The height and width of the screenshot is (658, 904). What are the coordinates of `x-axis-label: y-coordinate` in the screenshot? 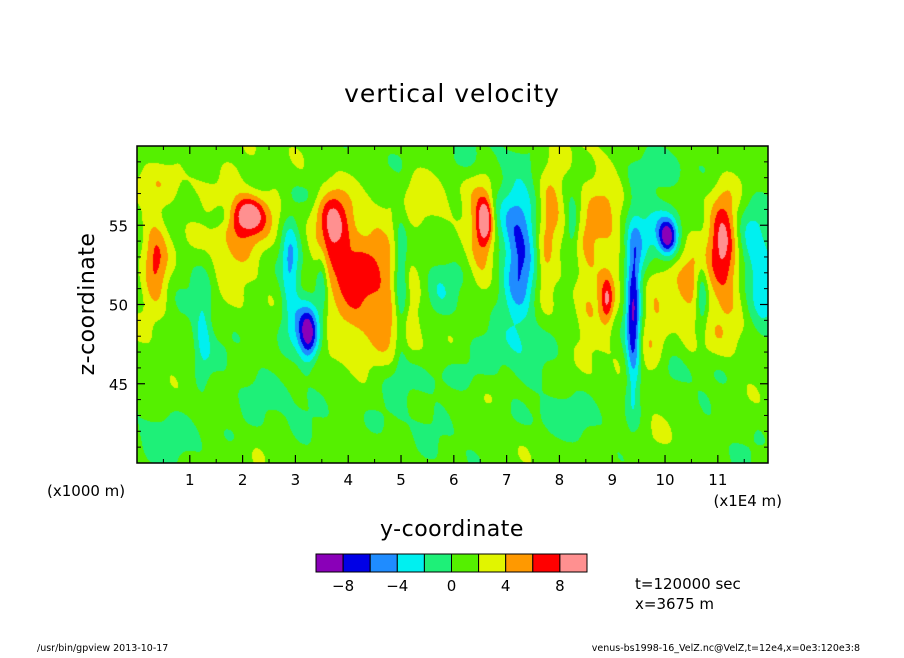 It's located at (452, 529).